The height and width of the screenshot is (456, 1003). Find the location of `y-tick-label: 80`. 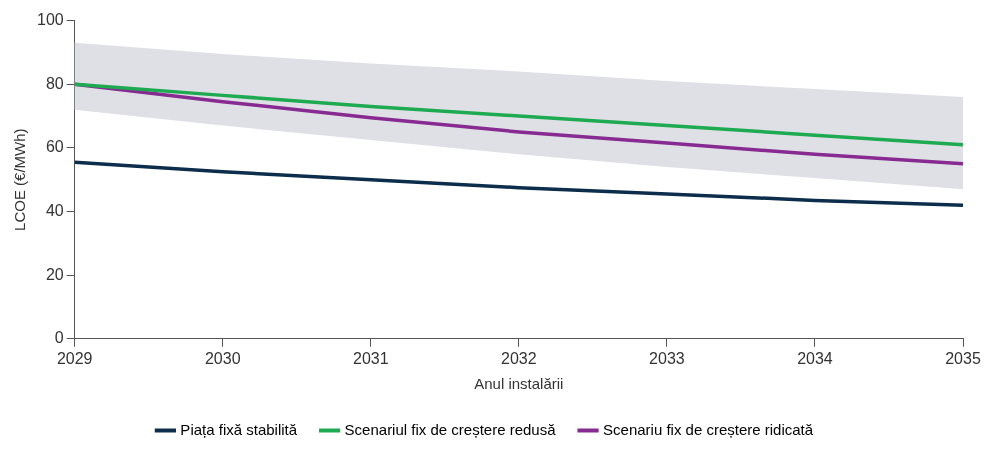

y-tick-label: 80 is located at coordinates (54, 83).